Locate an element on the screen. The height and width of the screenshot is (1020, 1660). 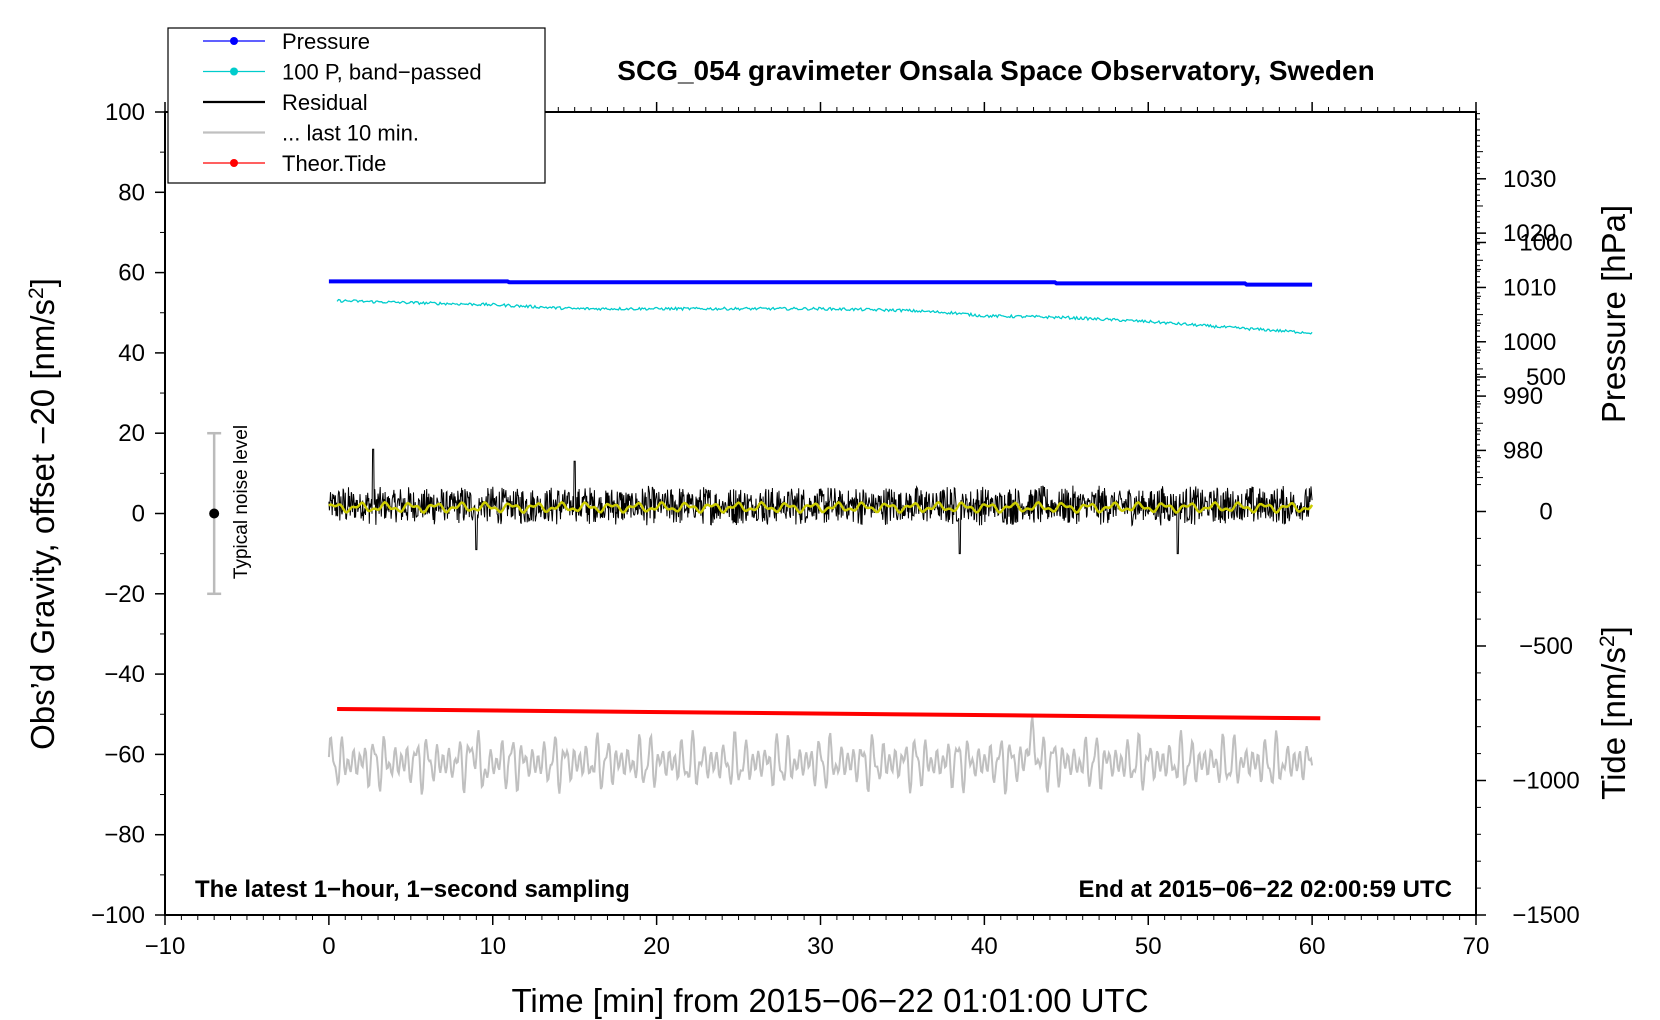
y-axis-ticks: −100 −80 −60 −40 −20 0 20 40 60 80 100 is located at coordinates (128, 514).